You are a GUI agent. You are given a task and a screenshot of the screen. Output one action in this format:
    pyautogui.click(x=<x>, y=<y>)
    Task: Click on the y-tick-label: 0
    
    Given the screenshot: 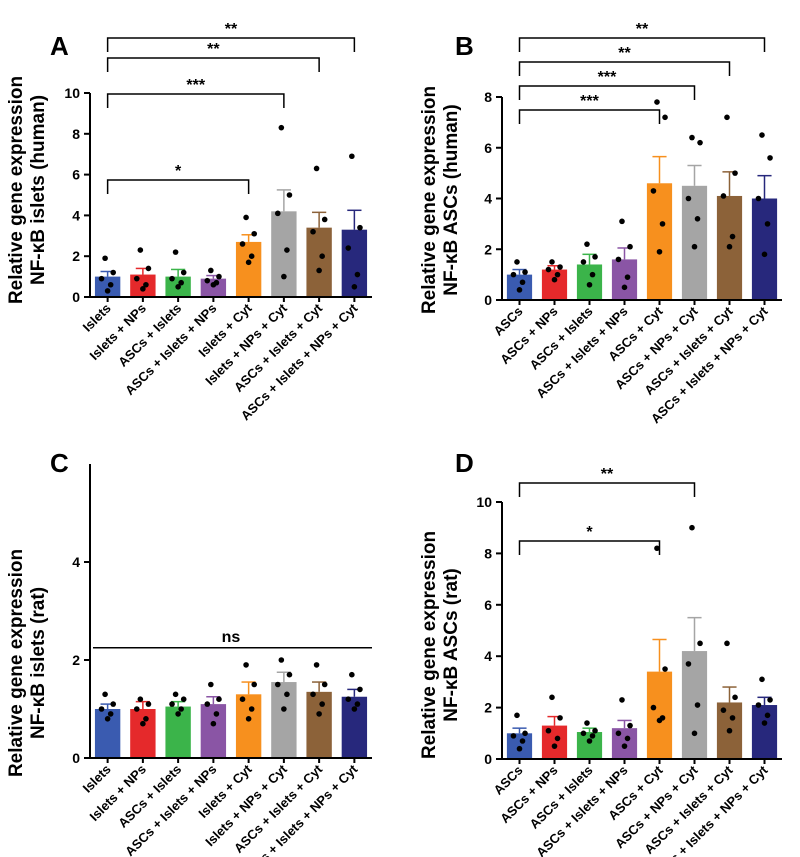 What is the action you would take?
    pyautogui.click(x=488, y=759)
    